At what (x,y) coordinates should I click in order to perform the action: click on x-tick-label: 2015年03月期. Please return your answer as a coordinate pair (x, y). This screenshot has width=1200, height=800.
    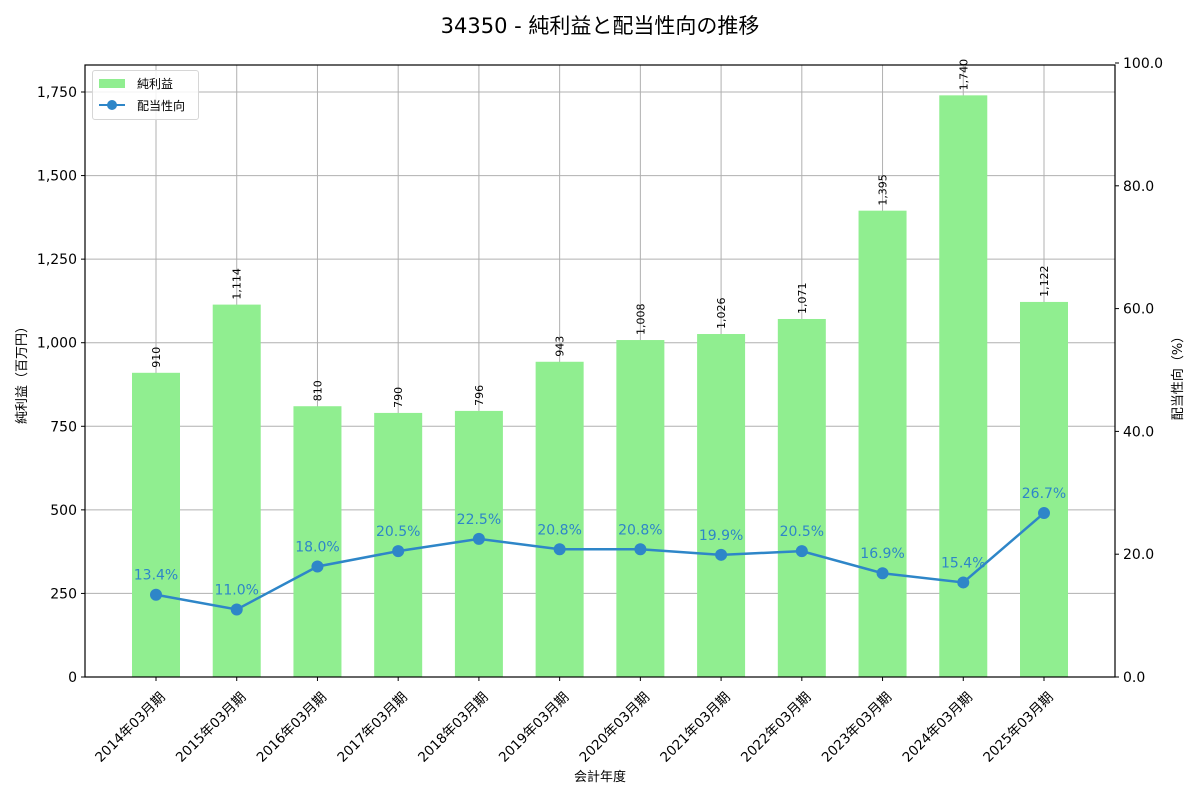
    Looking at the image, I should click on (211, 727).